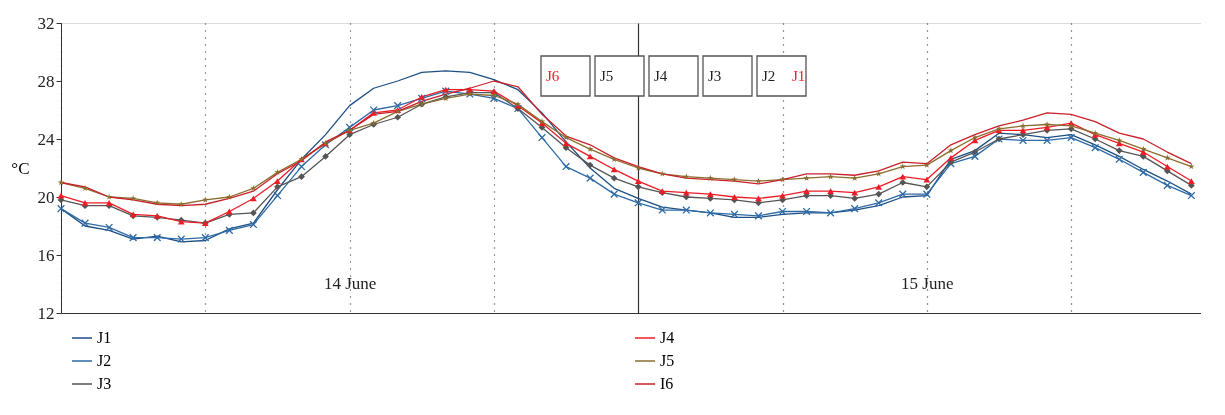 Image resolution: width=1225 pixels, height=415 pixels. Describe the element at coordinates (104, 383) in the screenshot. I see `legend-label: J3` at that location.